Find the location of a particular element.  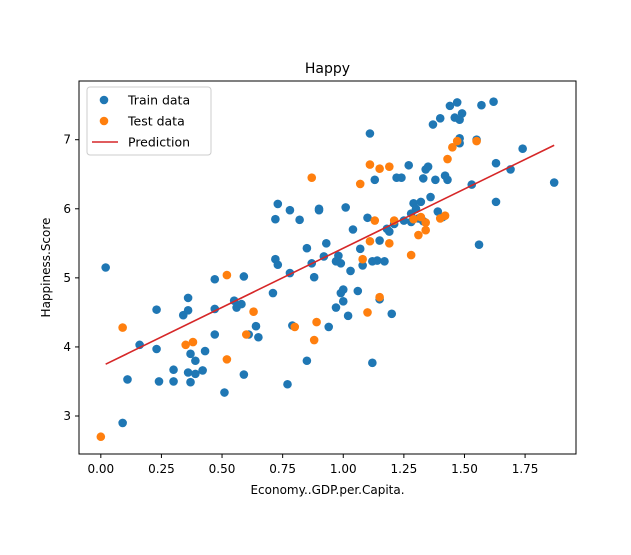

x-axis-label: Economy..GDP.per.Capita. is located at coordinates (327, 490).